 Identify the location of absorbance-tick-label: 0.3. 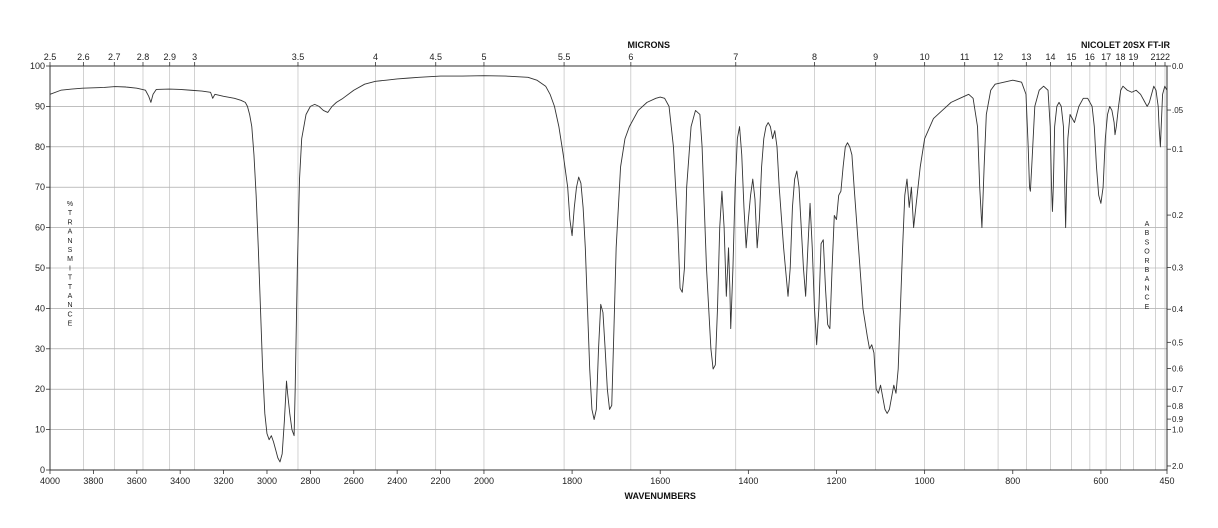
(1178, 268).